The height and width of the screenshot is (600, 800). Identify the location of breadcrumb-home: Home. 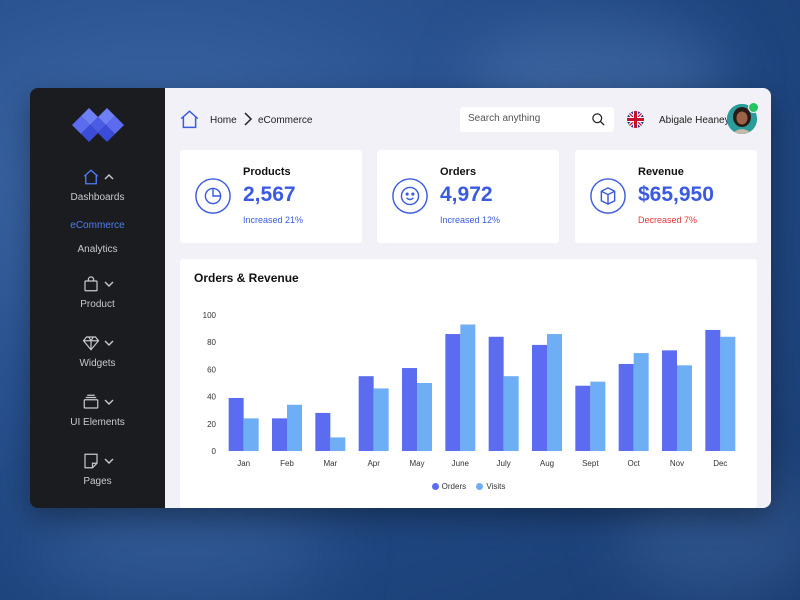
(223, 120).